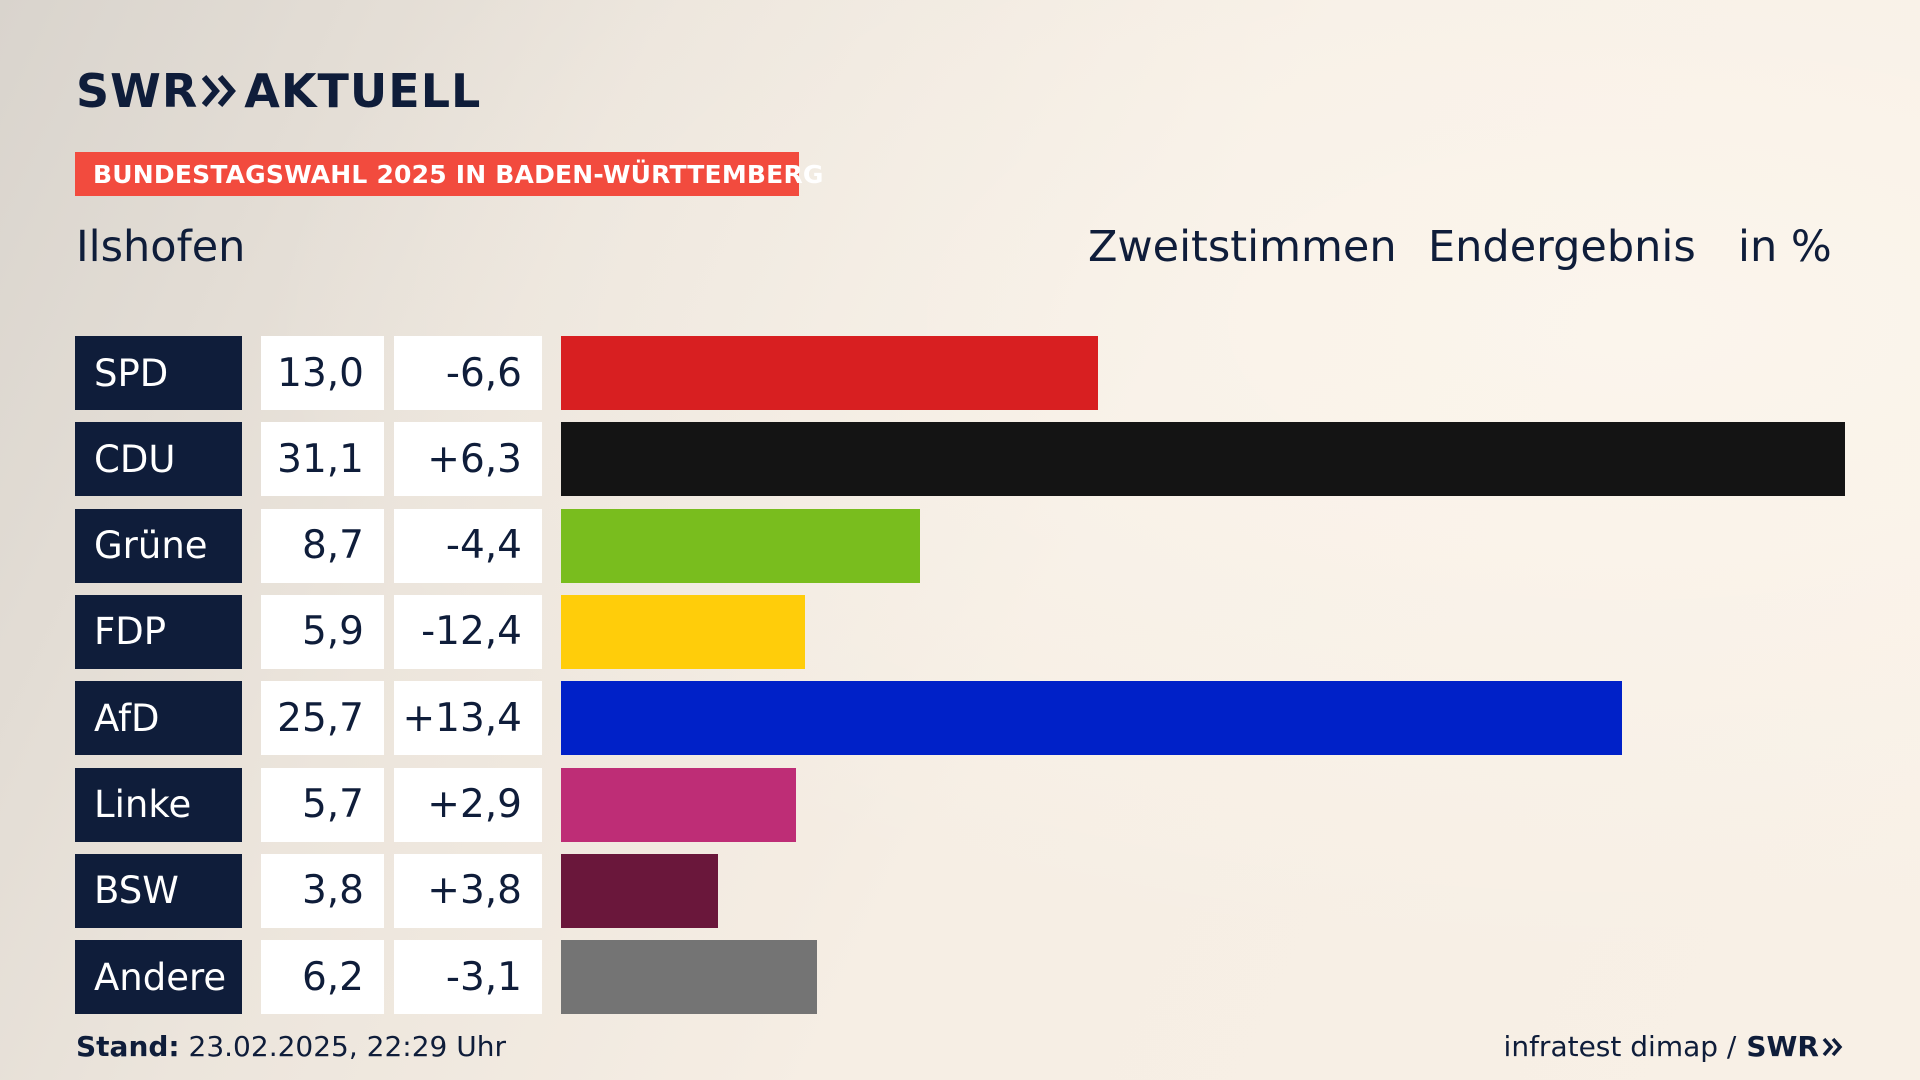 This screenshot has width=1920, height=1080. Describe the element at coordinates (128, 1046) in the screenshot. I see `timestamp-label: Stand:` at that location.